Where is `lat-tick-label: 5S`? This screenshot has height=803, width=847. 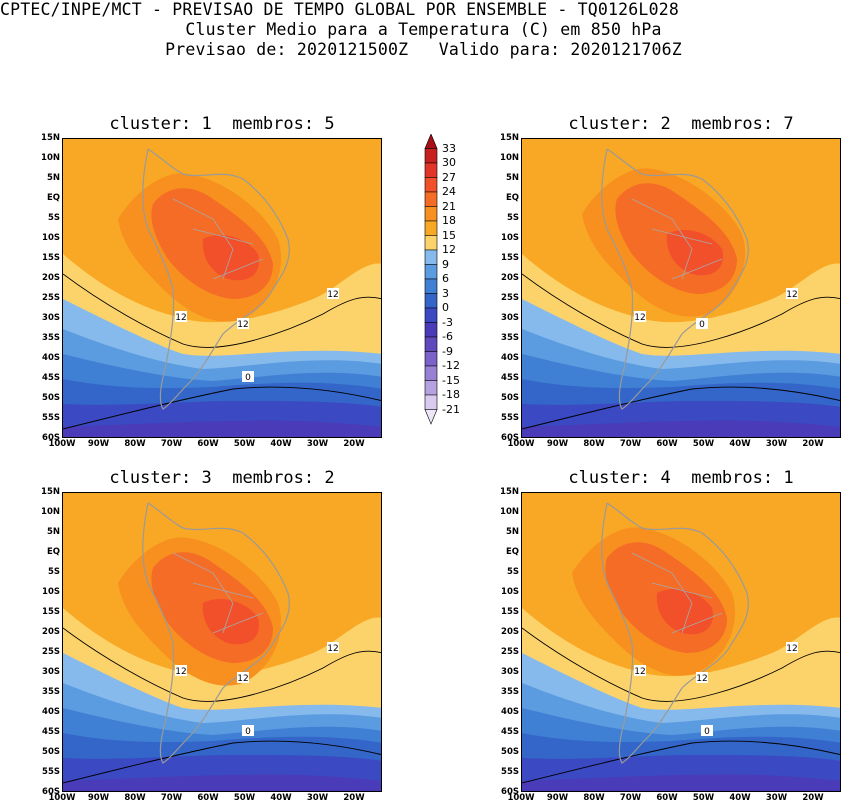 lat-tick-label: 5S is located at coordinates (53, 572).